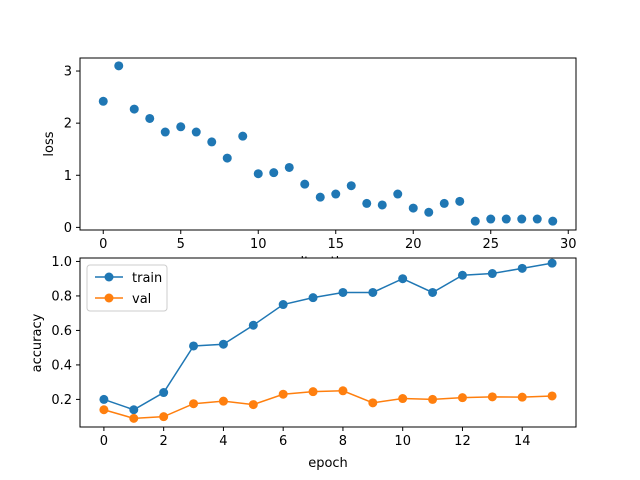 The image size is (640, 480). Describe the element at coordinates (61, 296) in the screenshot. I see `accuracy-y-tick-label: 0.8` at that location.